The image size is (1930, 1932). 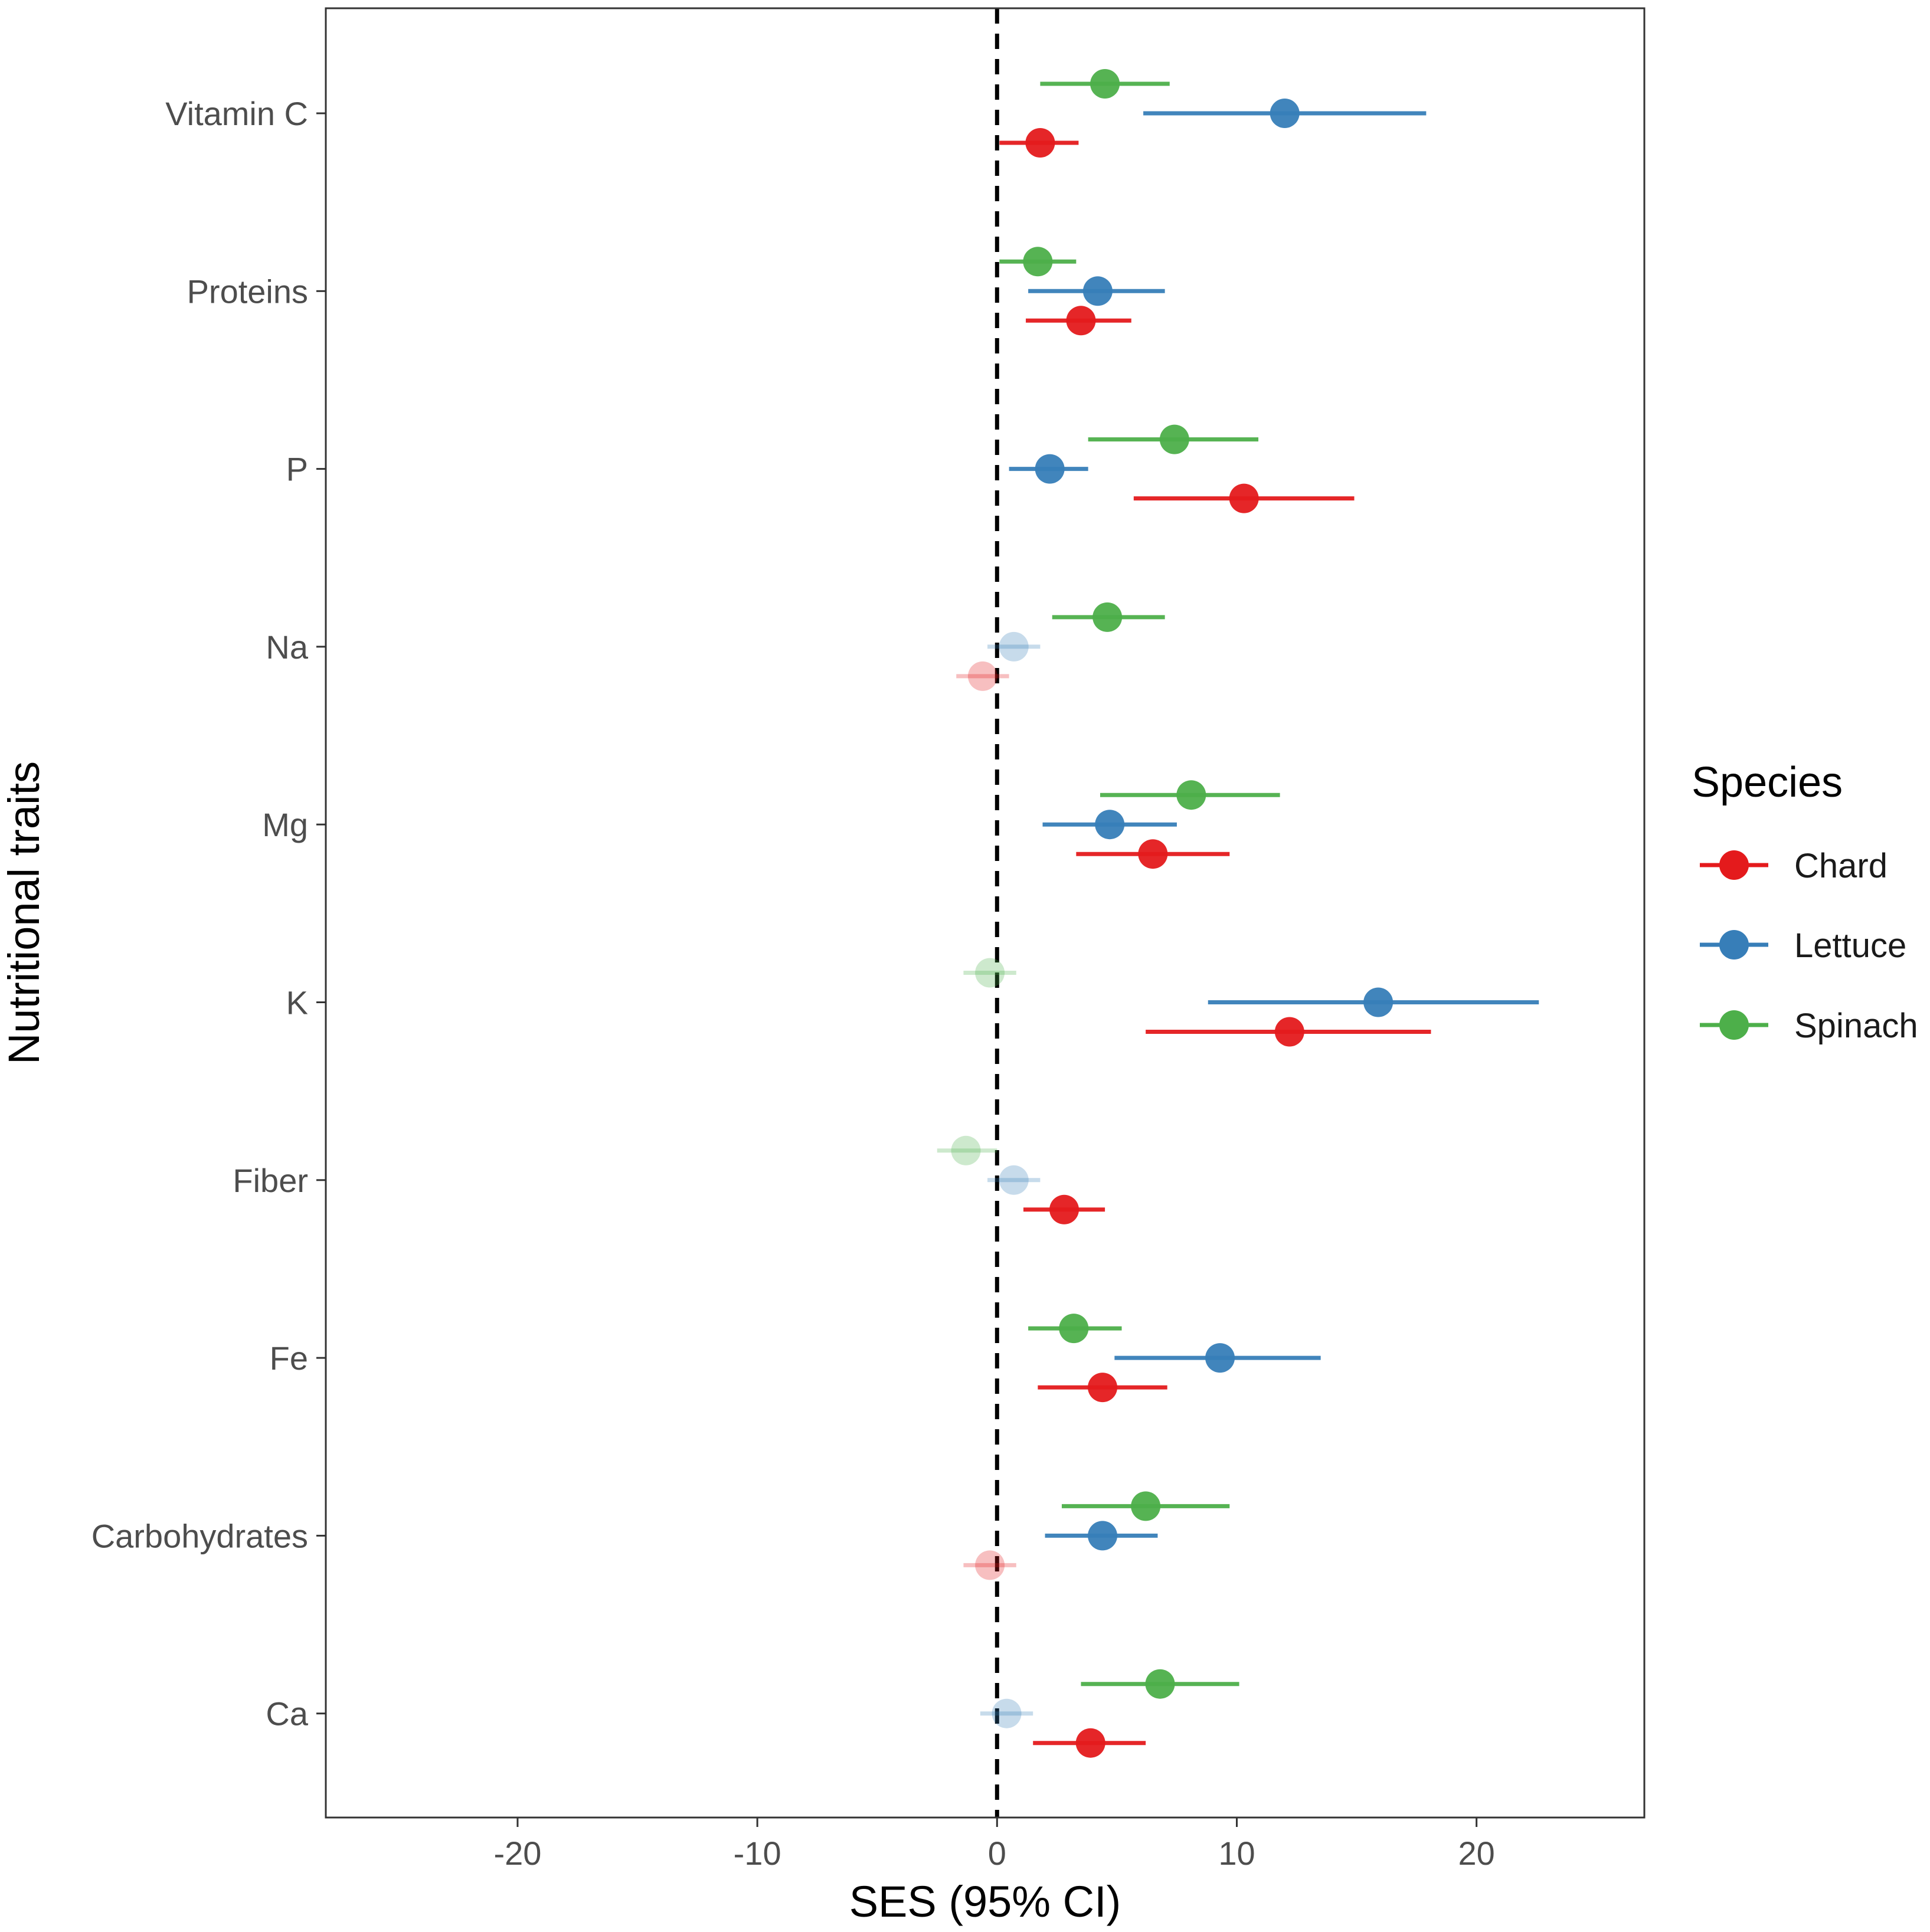 I want to click on x-tick-label: 0, so click(x=997, y=1854).